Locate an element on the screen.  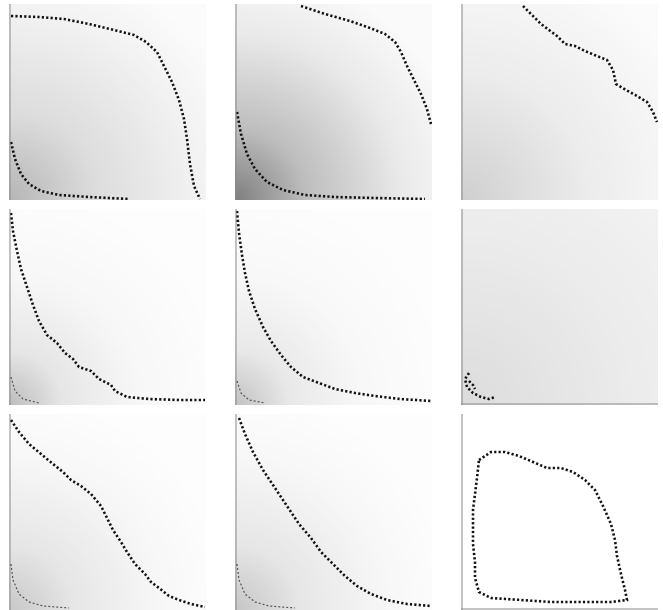
panel-r1c3 is located at coordinates (559, 102).